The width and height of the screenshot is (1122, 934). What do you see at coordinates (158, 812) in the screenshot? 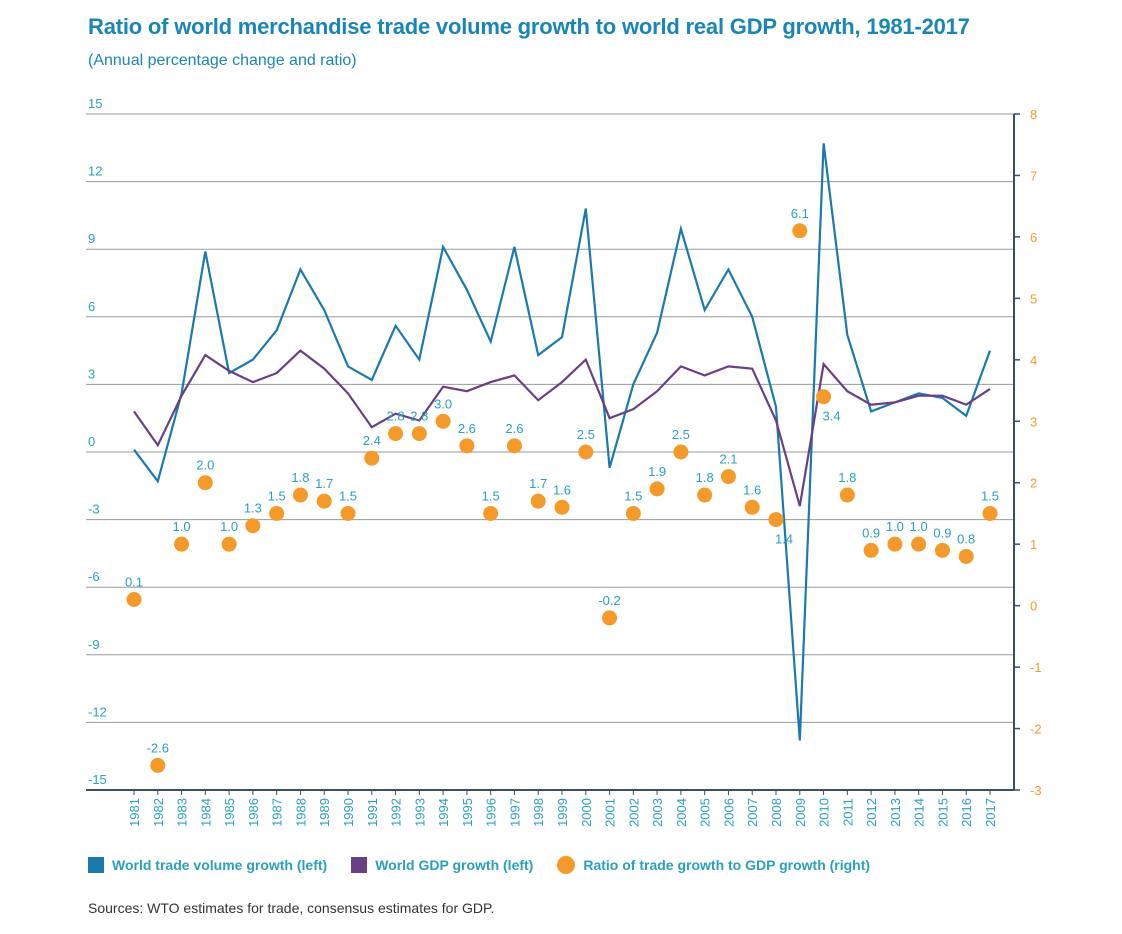
I see `x-tick-label: 1982` at bounding box center [158, 812].